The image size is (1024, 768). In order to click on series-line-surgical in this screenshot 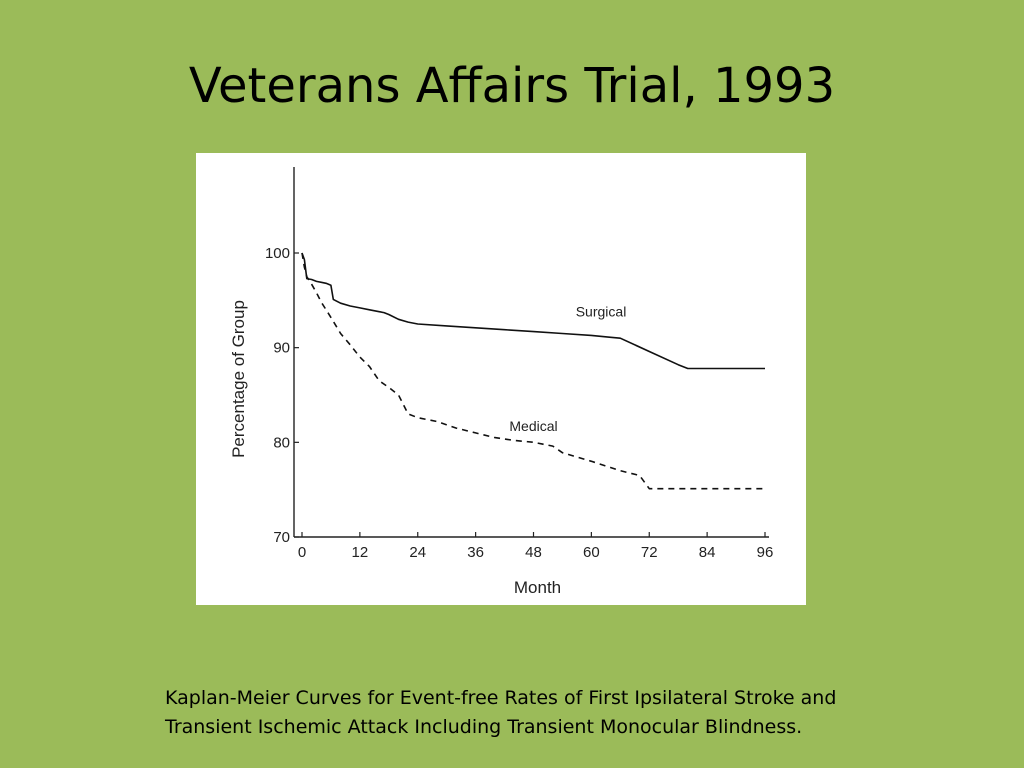, I will do `click(533, 311)`.